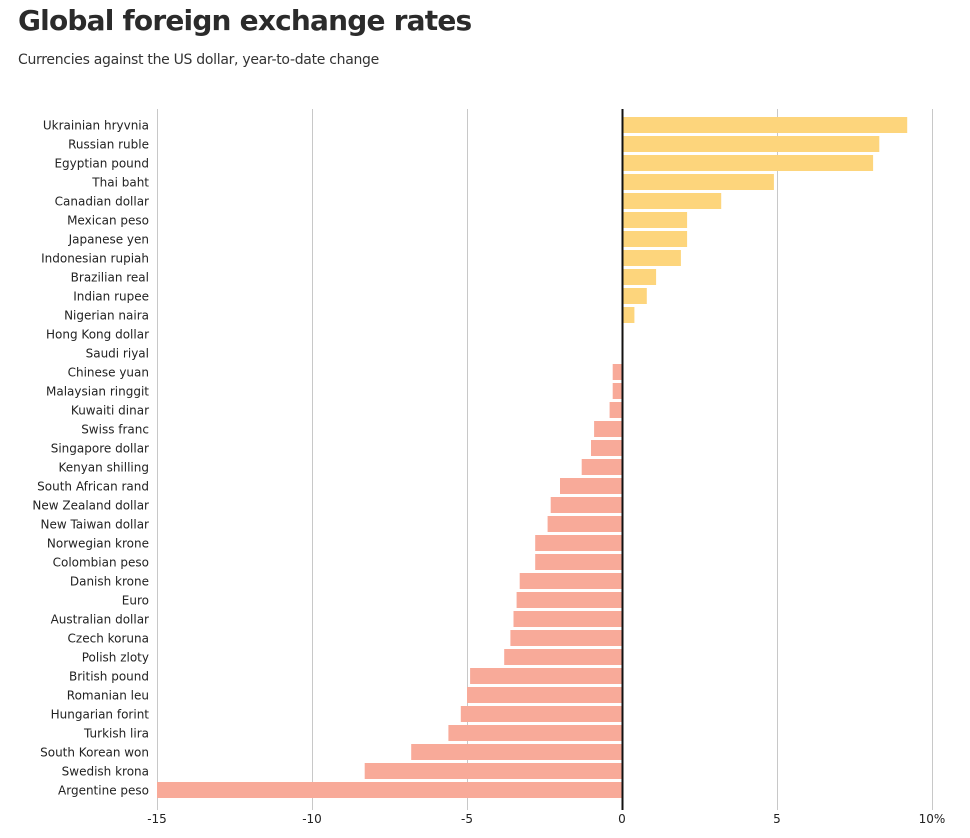 Image resolution: width=970 pixels, height=838 pixels. Describe the element at coordinates (94, 525) in the screenshot. I see `category-label: New Taiwan dollar` at that location.